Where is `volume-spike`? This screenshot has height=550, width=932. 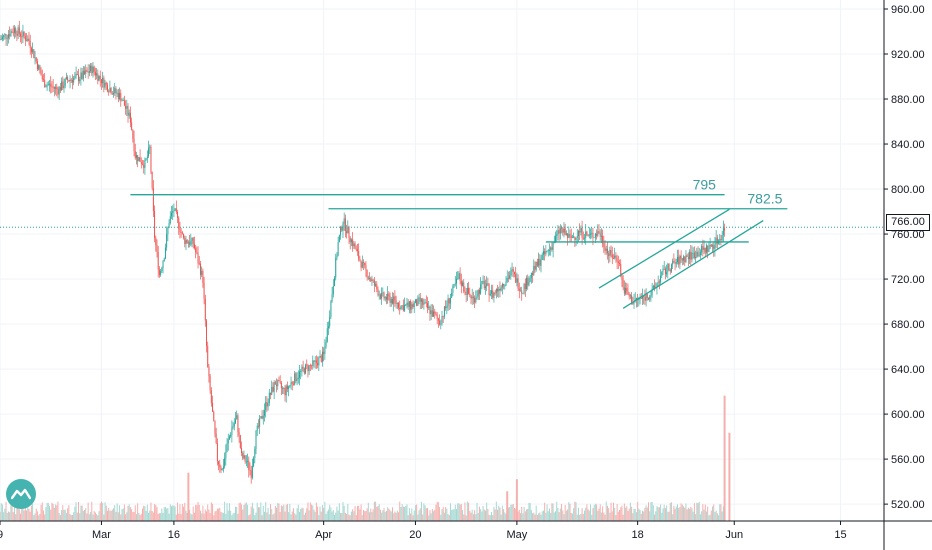
volume-spike is located at coordinates (724, 458).